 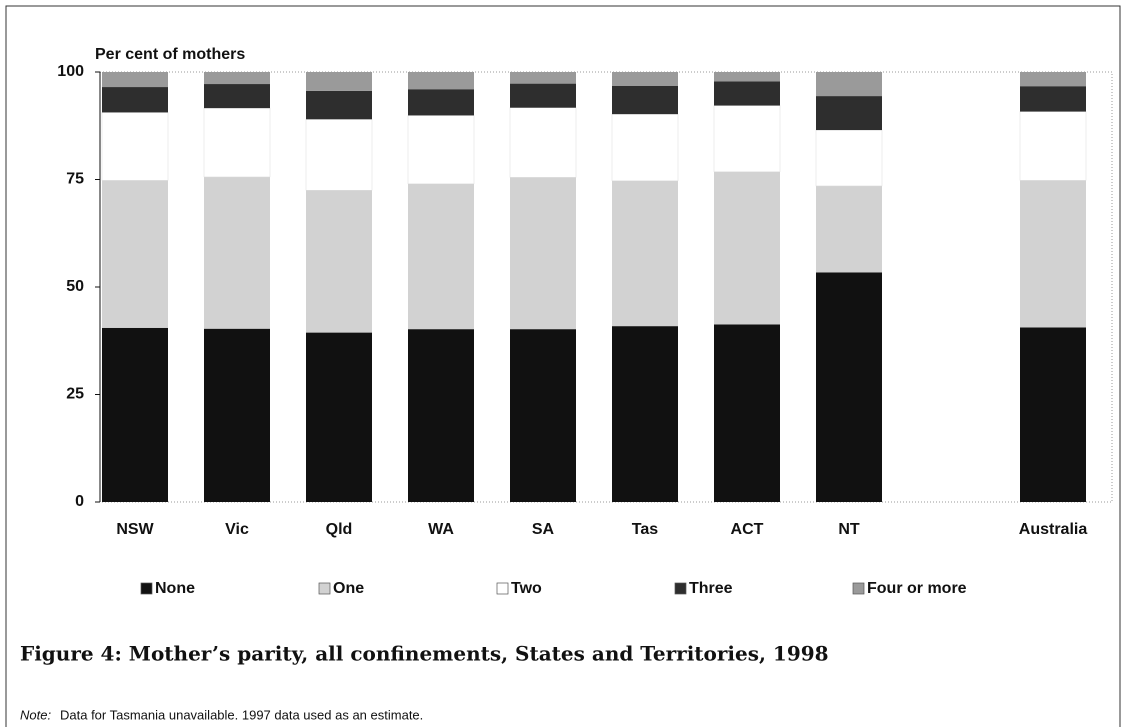 I want to click on x-tick-label: Qld, so click(x=339, y=529).